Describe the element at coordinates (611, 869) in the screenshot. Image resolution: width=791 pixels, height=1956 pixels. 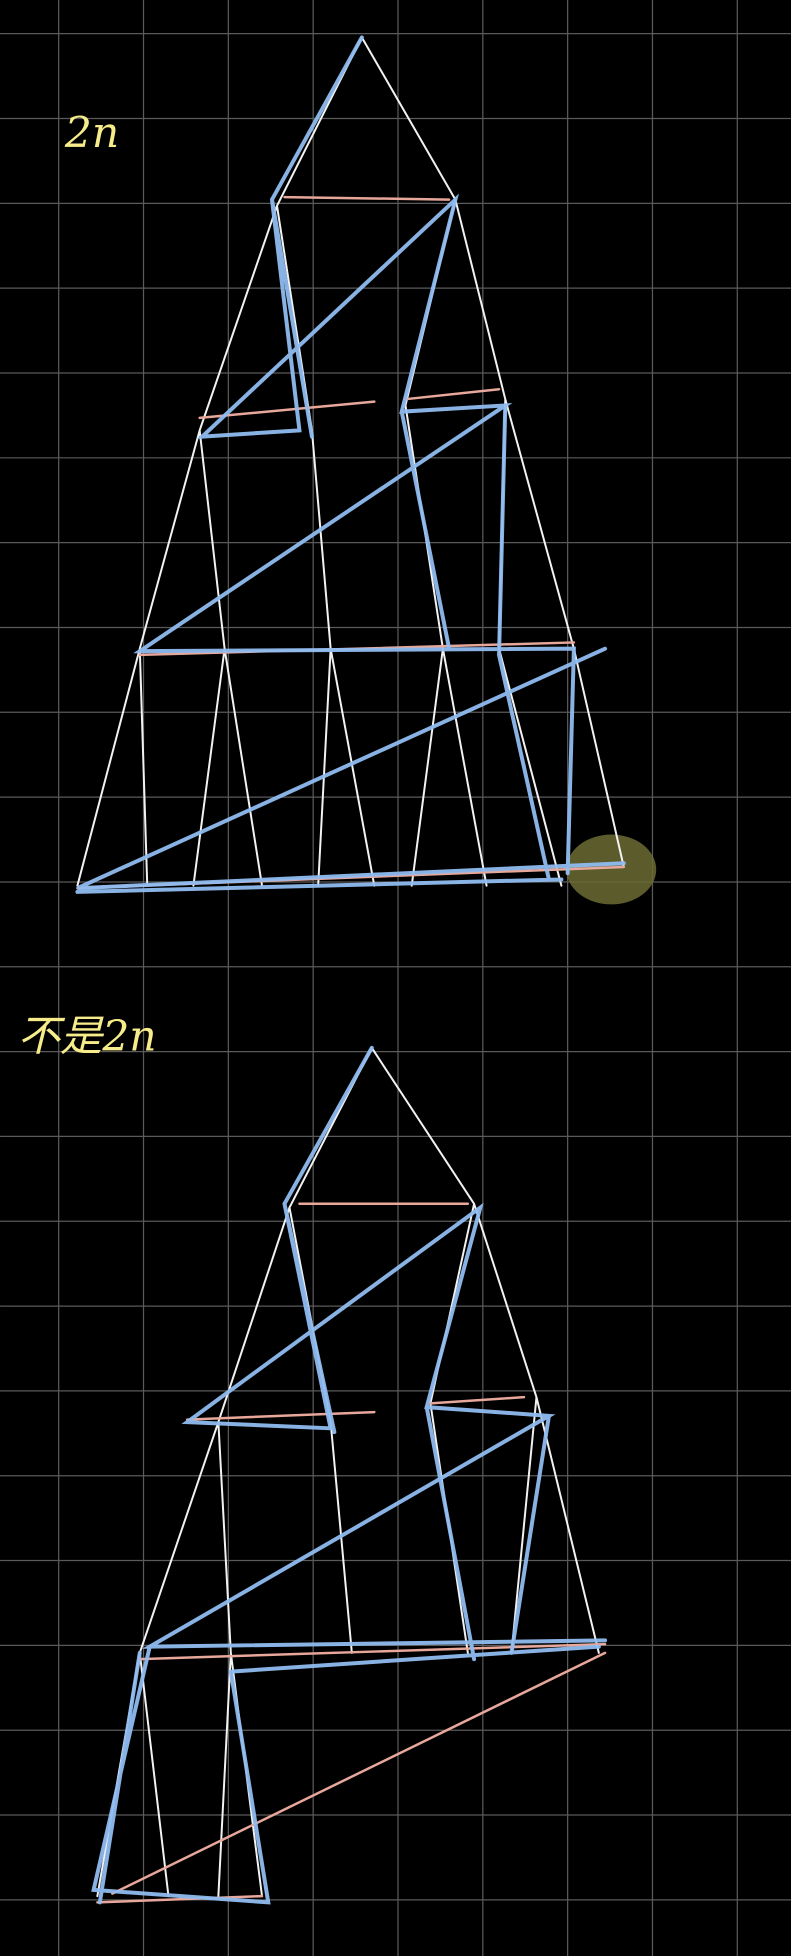
I see `highlight` at that location.